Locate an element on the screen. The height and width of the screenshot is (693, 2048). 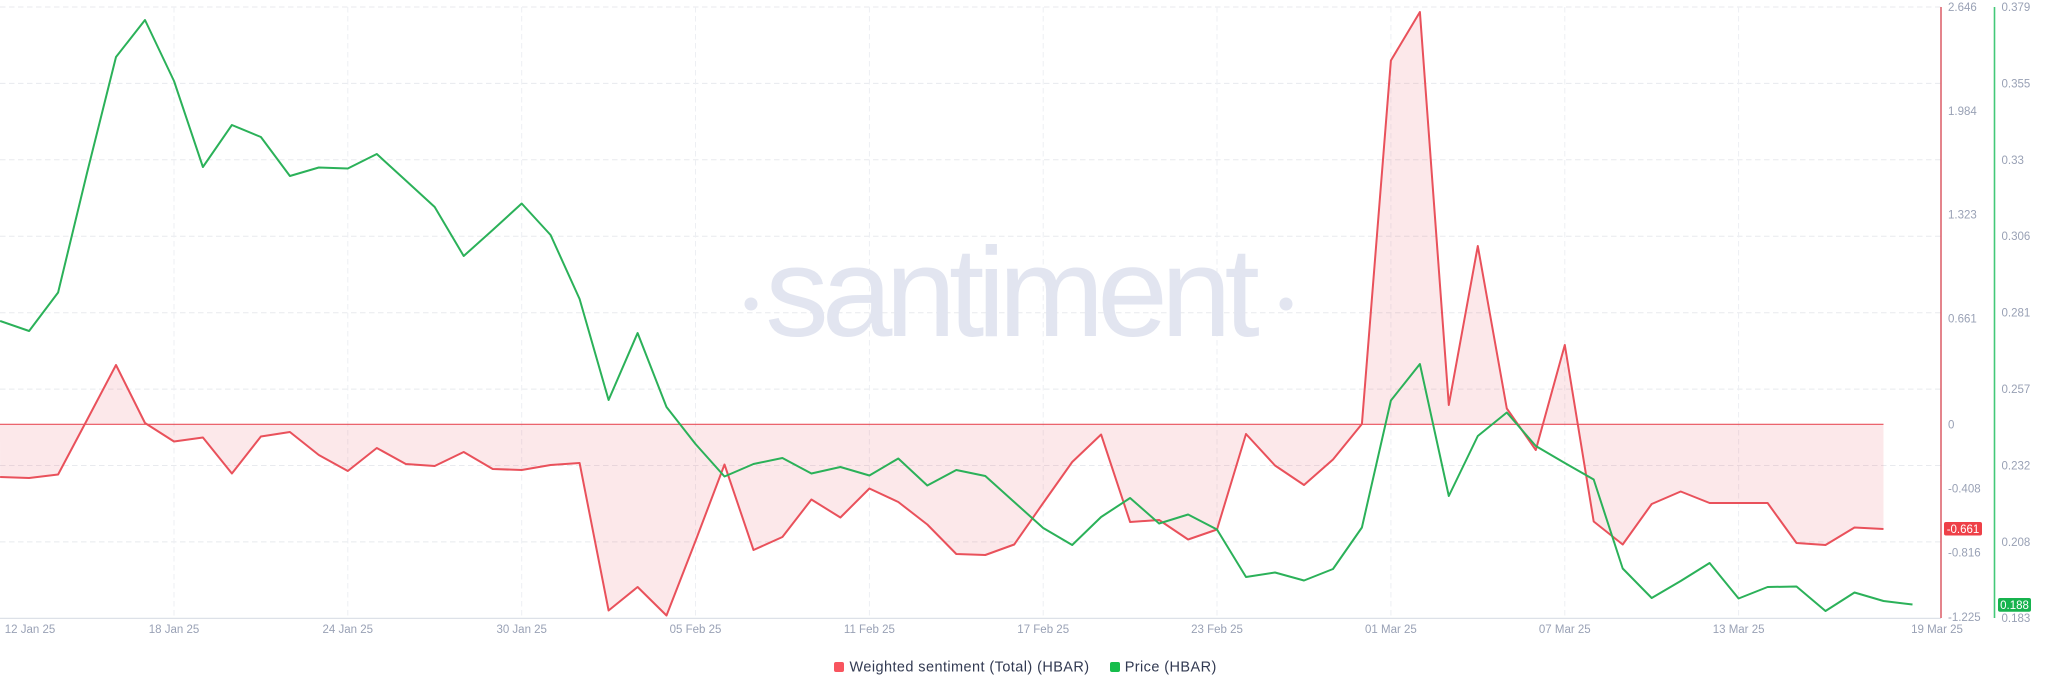
svg-text: santiment is located at coordinates (1012, 292).